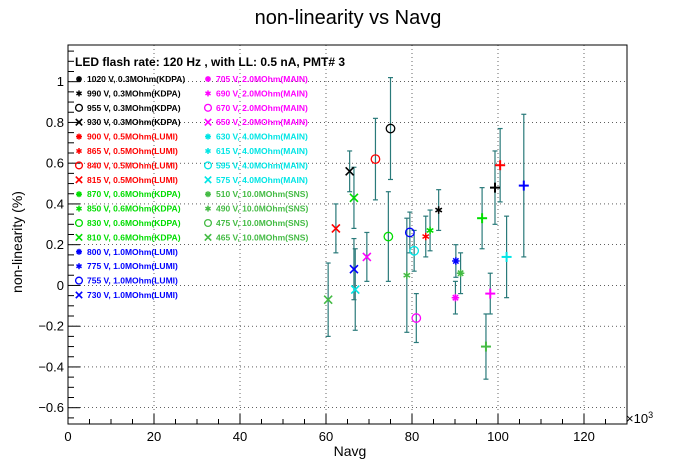 This screenshot has height=472, width=696. I want to click on y-tick-label: 0.8, so click(55, 122).